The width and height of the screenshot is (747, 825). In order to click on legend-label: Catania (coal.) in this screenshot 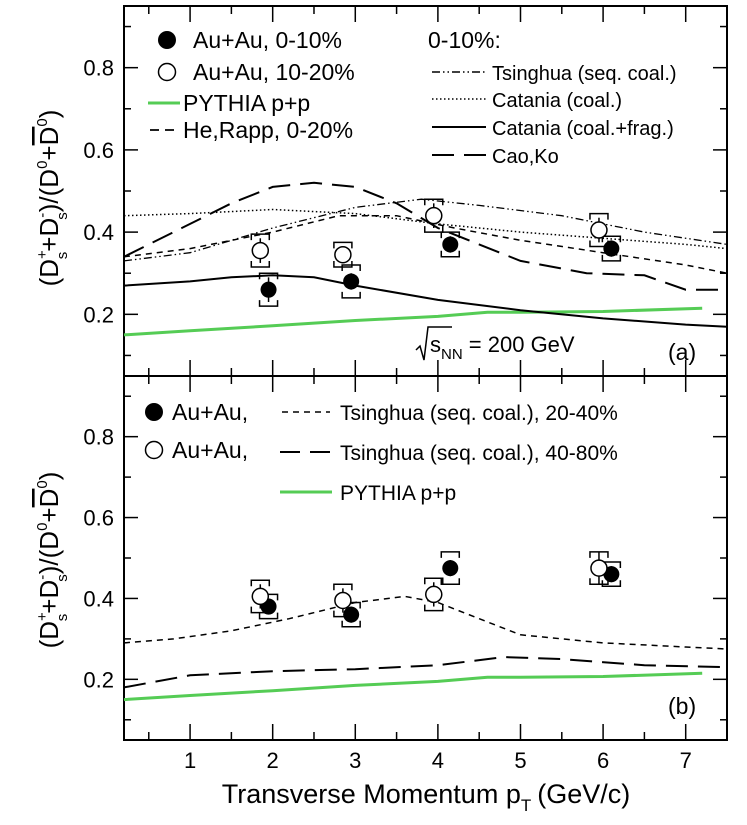, I will do `click(557, 101)`.